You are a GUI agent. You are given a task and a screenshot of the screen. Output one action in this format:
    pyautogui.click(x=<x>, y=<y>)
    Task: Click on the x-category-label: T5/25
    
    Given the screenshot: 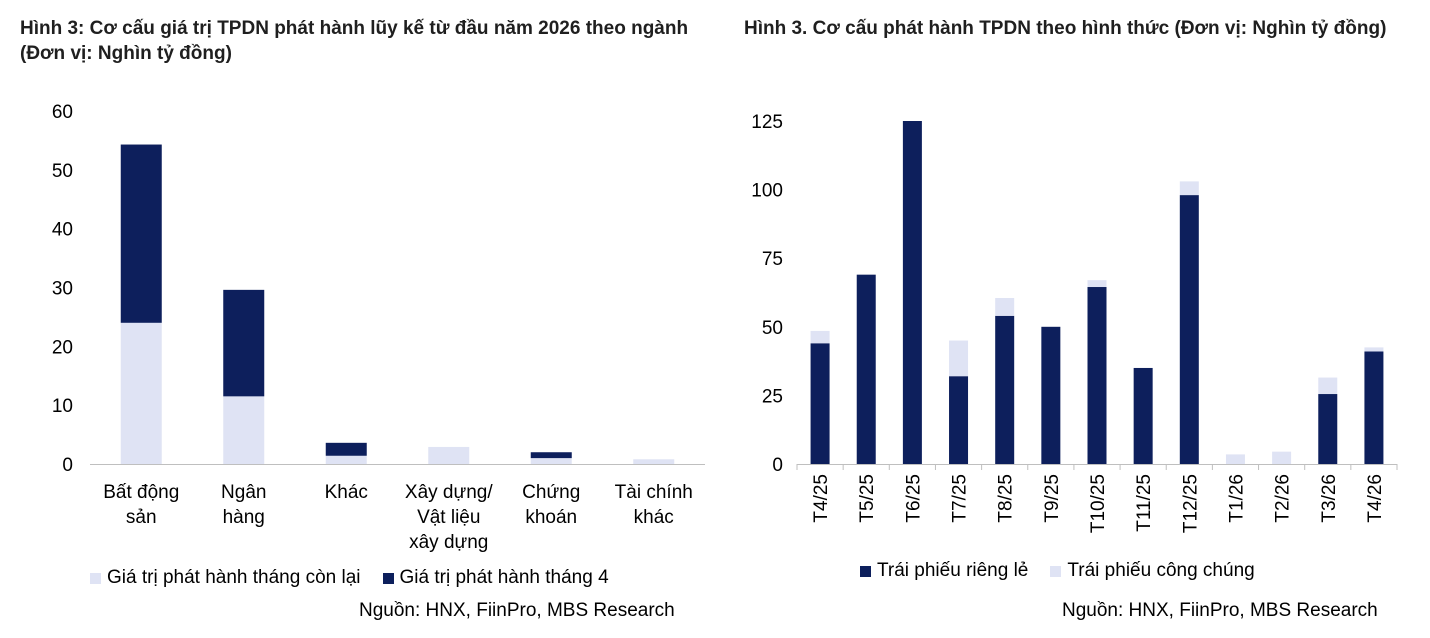 What is the action you would take?
    pyautogui.click(x=867, y=498)
    